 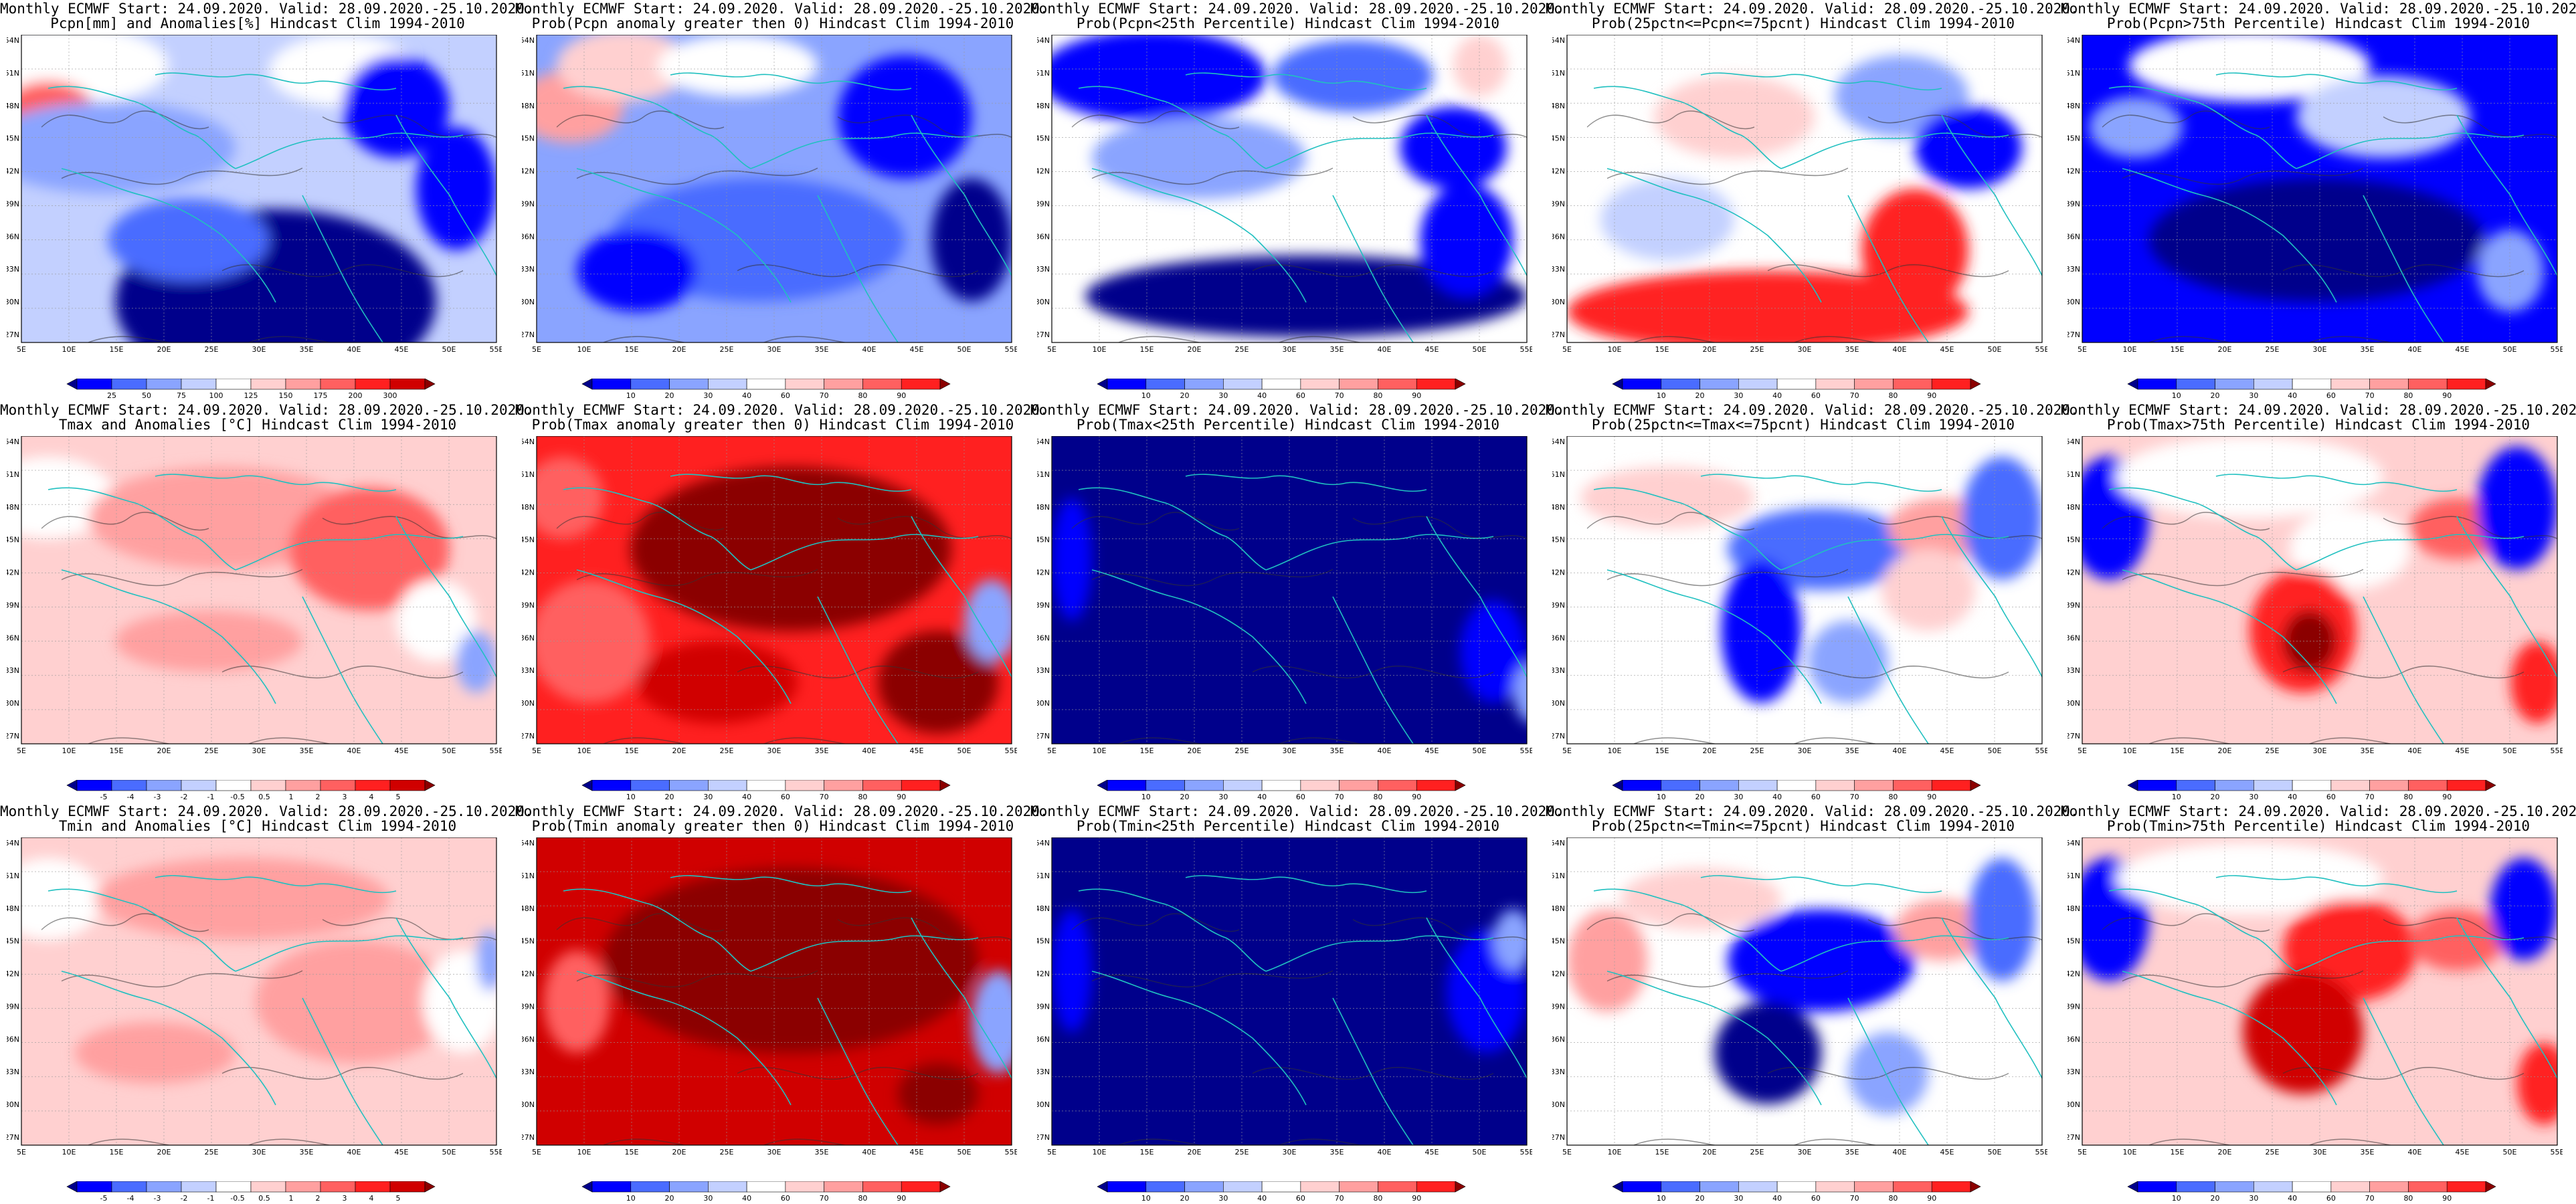 I want to click on lon-label: 50E, so click(x=1995, y=1152).